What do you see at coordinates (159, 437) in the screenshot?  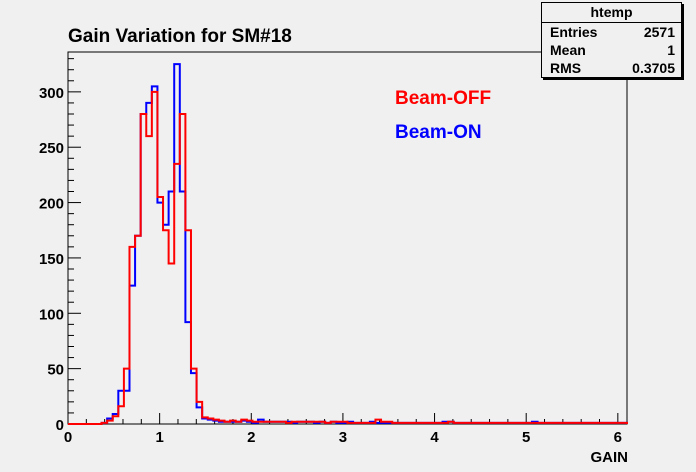 I see `x-tick-label: 1` at bounding box center [159, 437].